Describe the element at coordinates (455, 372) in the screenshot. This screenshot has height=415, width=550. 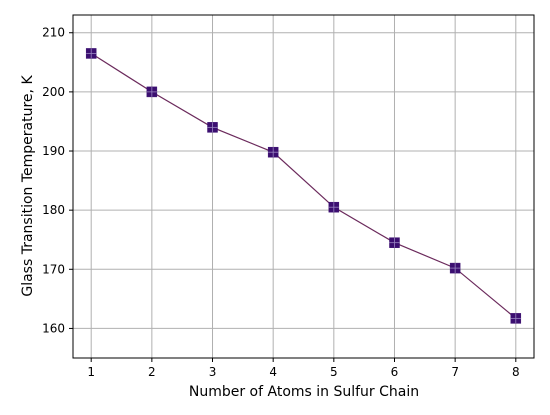
I see `x-tick-label: 7` at that location.